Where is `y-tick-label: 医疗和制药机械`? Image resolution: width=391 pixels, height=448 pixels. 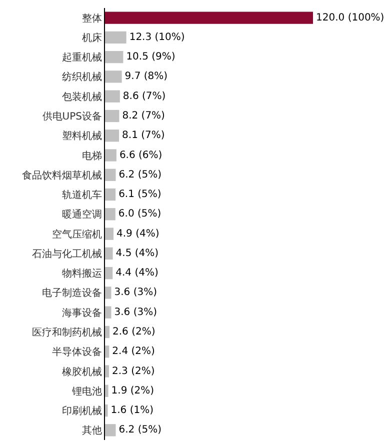
y-tick-label: 医疗和制药机械 is located at coordinates (67, 332).